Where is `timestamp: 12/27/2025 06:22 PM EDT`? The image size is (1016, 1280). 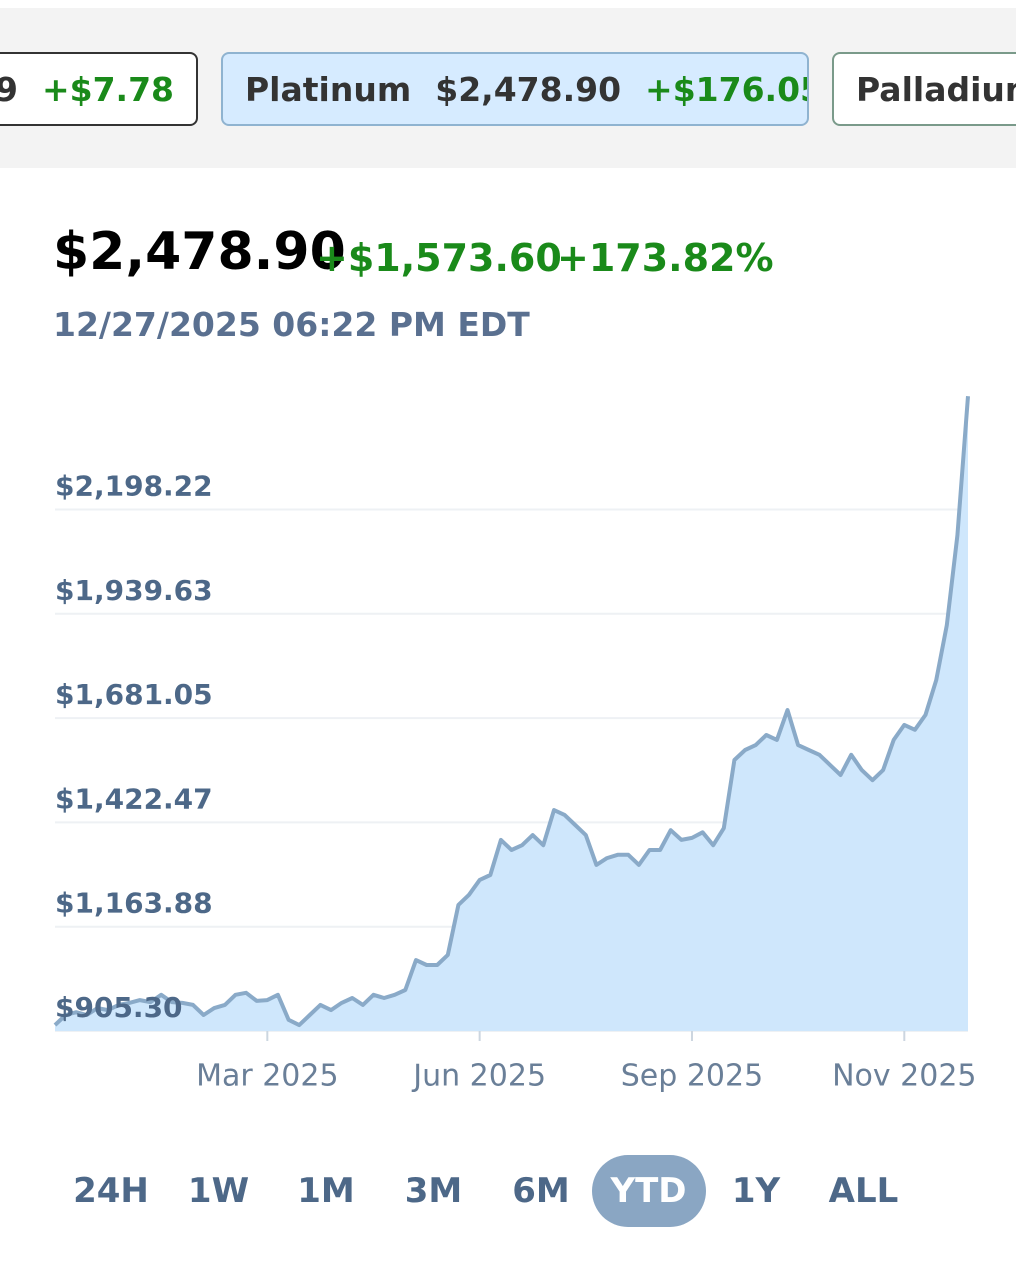 timestamp: 12/27/2025 06:22 PM EDT is located at coordinates (291, 324).